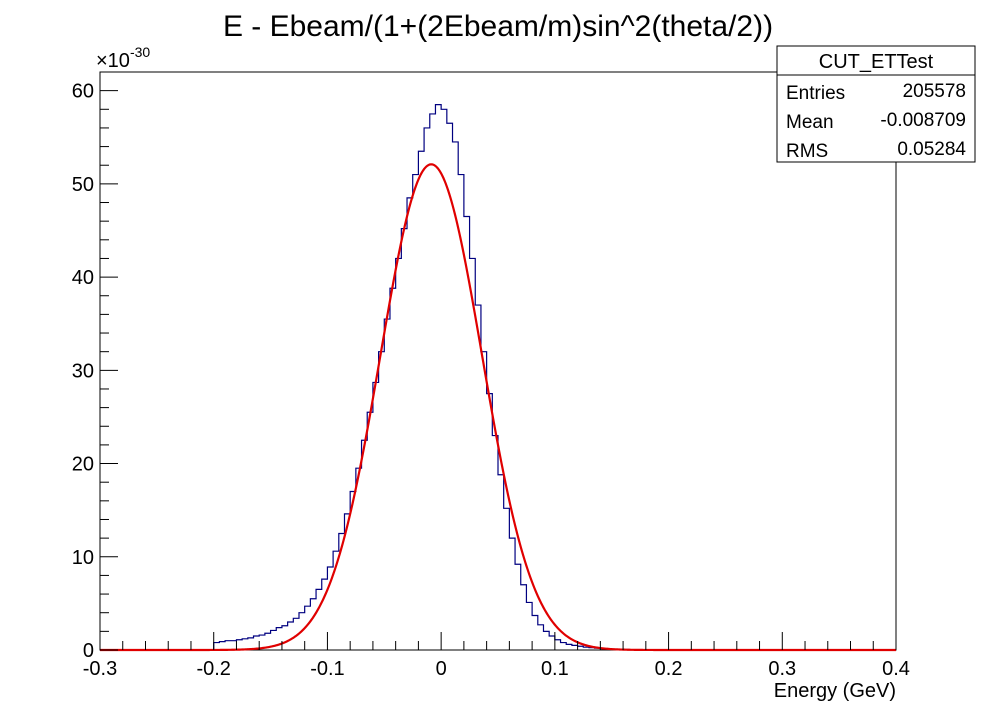  I want to click on stats-frame, so click(876, 104).